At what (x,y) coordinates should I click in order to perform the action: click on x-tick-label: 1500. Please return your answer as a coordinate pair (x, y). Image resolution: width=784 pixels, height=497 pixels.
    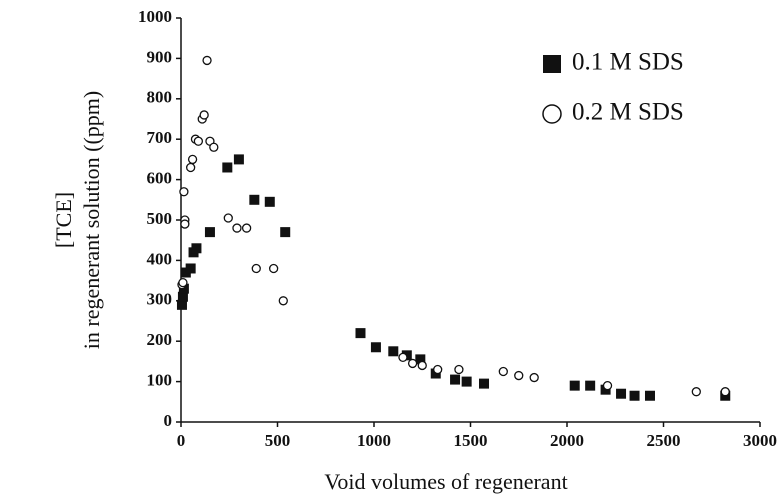
    Looking at the image, I should click on (471, 440).